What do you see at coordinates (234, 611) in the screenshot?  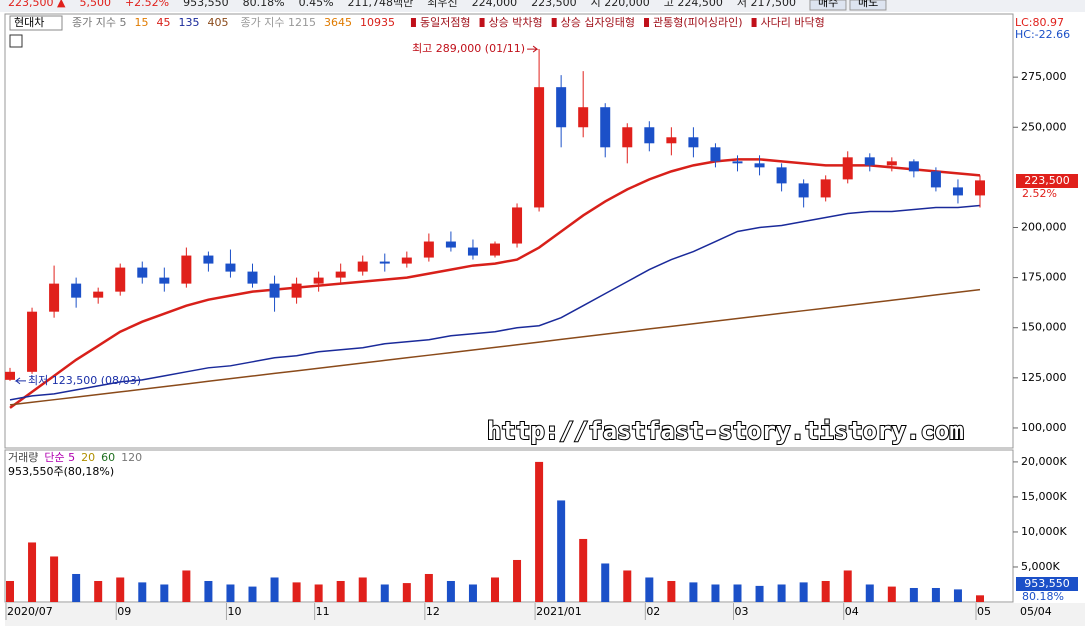 I see `x-tick-label: 10` at bounding box center [234, 611].